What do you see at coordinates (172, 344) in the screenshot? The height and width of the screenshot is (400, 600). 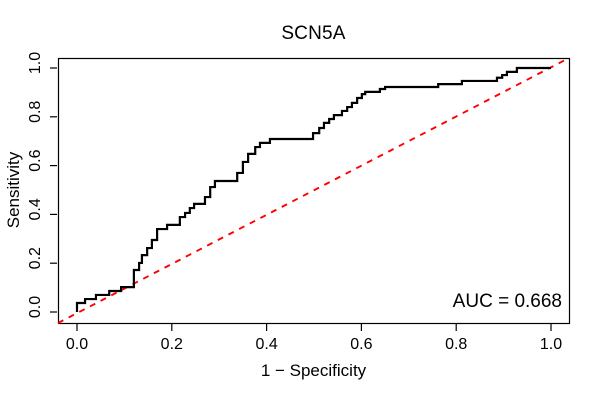 I see `x-tick-label-0.2: 0.2` at bounding box center [172, 344].